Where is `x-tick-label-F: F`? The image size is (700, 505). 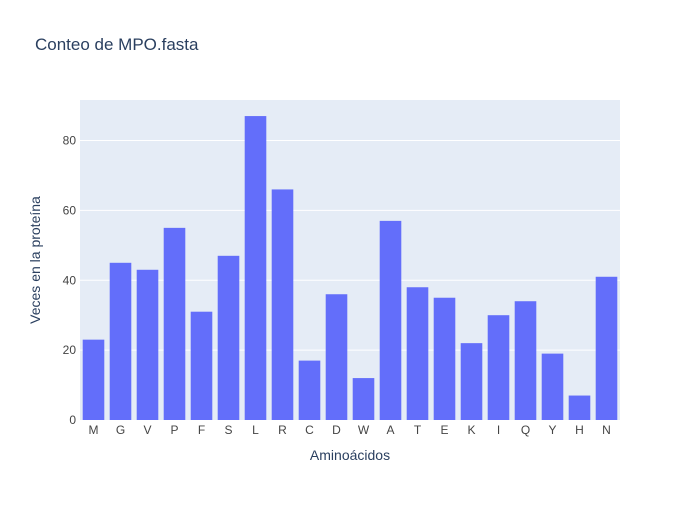
x-tick-label-F: F is located at coordinates (201, 430).